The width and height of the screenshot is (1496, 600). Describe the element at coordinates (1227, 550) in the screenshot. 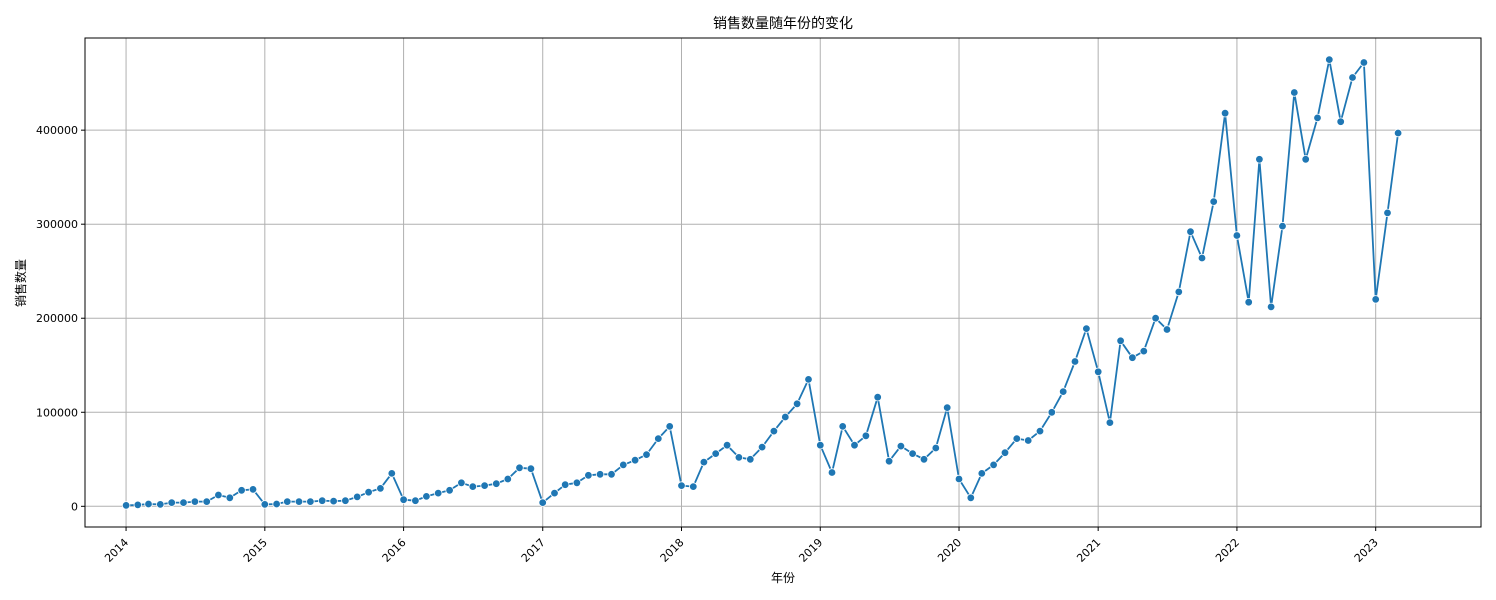

I see `x-tick-label: 2022` at that location.